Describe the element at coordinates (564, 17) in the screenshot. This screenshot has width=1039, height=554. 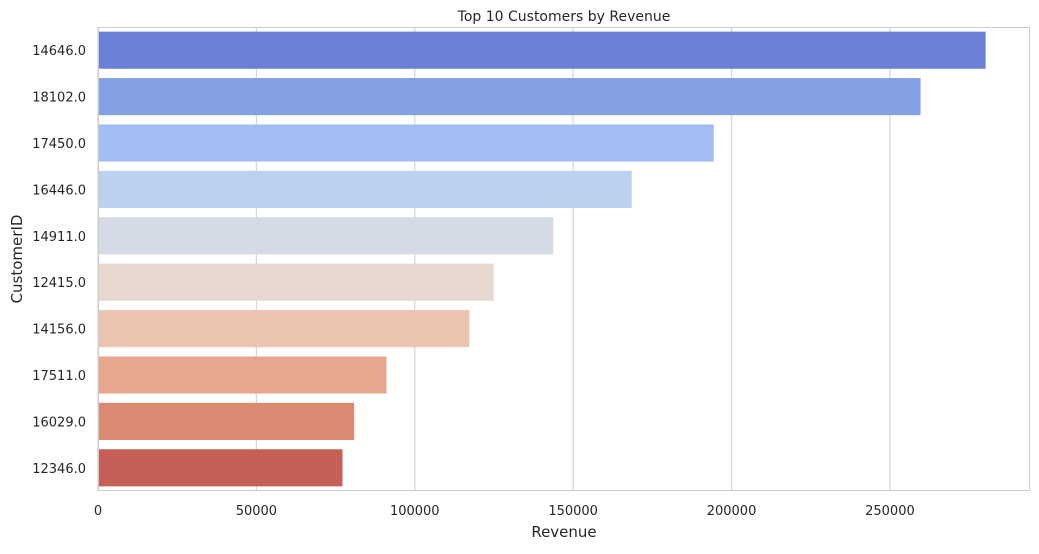
I see `chart-title: Top 10 Customers by Revenue` at that location.